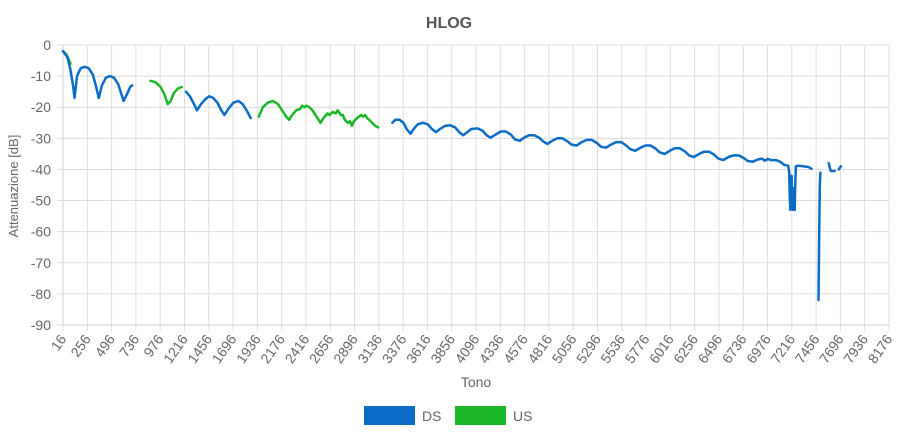 The height and width of the screenshot is (437, 900). Describe the element at coordinates (296, 348) in the screenshot. I see `x-tick-label: 2416` at that location.